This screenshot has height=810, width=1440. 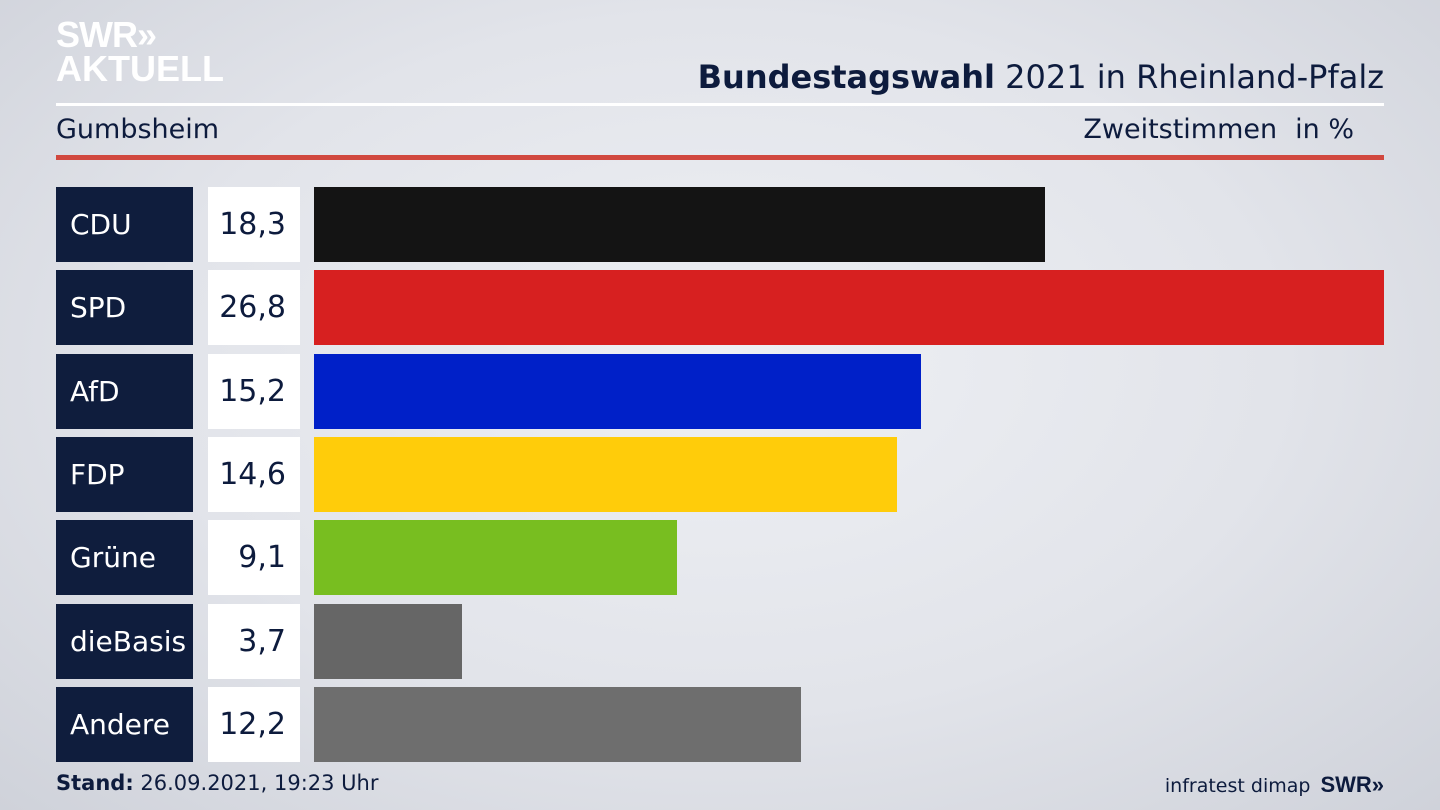 I want to click on unit-label: in %, so click(x=1324, y=129).